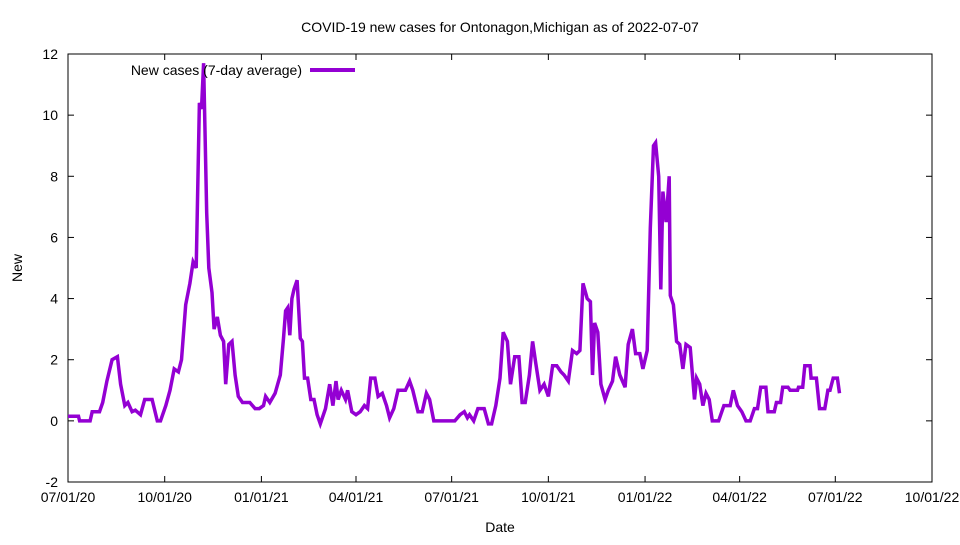 The width and height of the screenshot is (960, 545). What do you see at coordinates (54, 237) in the screenshot?
I see `y-tick-label: 6` at bounding box center [54, 237].